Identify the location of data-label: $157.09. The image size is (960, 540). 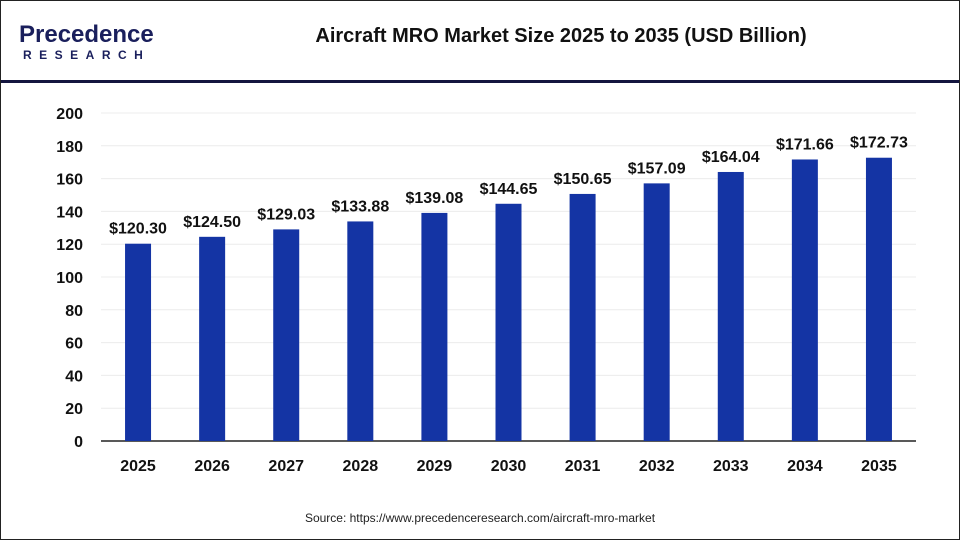
(657, 168).